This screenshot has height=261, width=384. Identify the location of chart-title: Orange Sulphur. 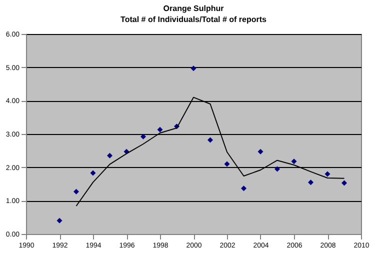
(193, 8).